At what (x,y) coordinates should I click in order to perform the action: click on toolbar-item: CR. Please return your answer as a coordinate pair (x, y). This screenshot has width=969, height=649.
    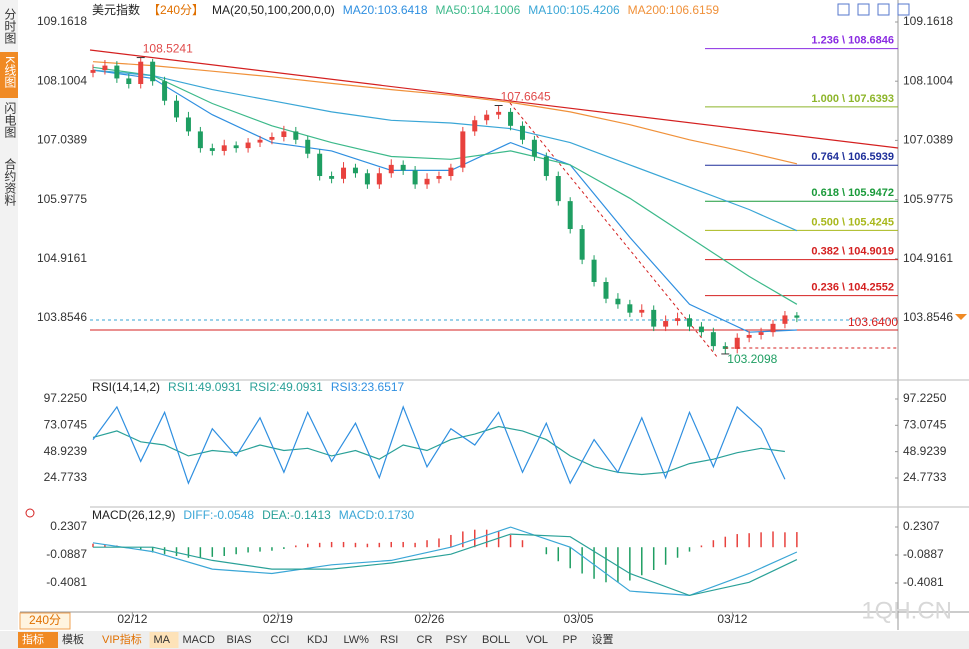
    Looking at the image, I should click on (425, 640).